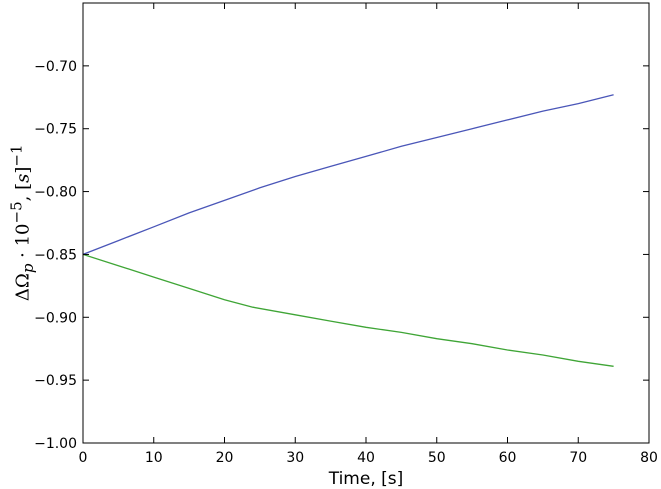 The height and width of the screenshot is (489, 661). I want to click on x-tick-label: 70, so click(578, 458).